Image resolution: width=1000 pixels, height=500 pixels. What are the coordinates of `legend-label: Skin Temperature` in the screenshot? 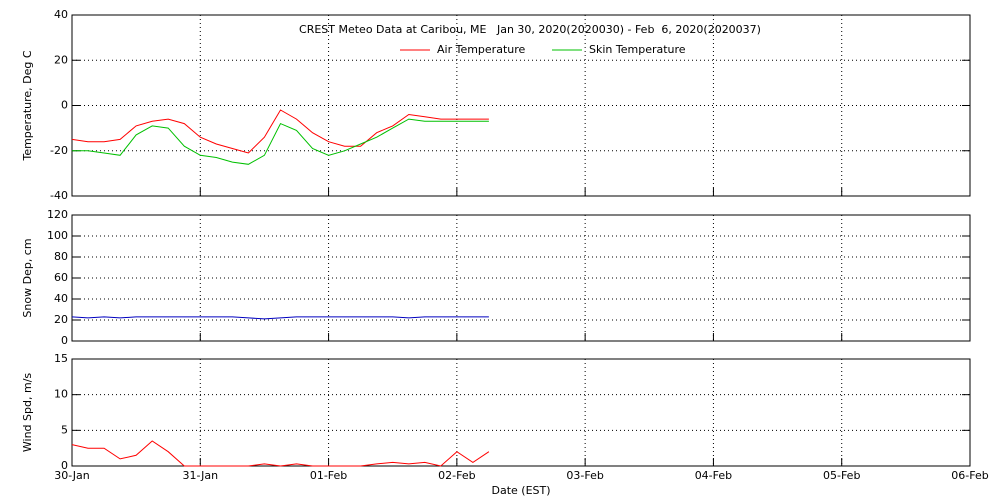 It's located at (637, 49).